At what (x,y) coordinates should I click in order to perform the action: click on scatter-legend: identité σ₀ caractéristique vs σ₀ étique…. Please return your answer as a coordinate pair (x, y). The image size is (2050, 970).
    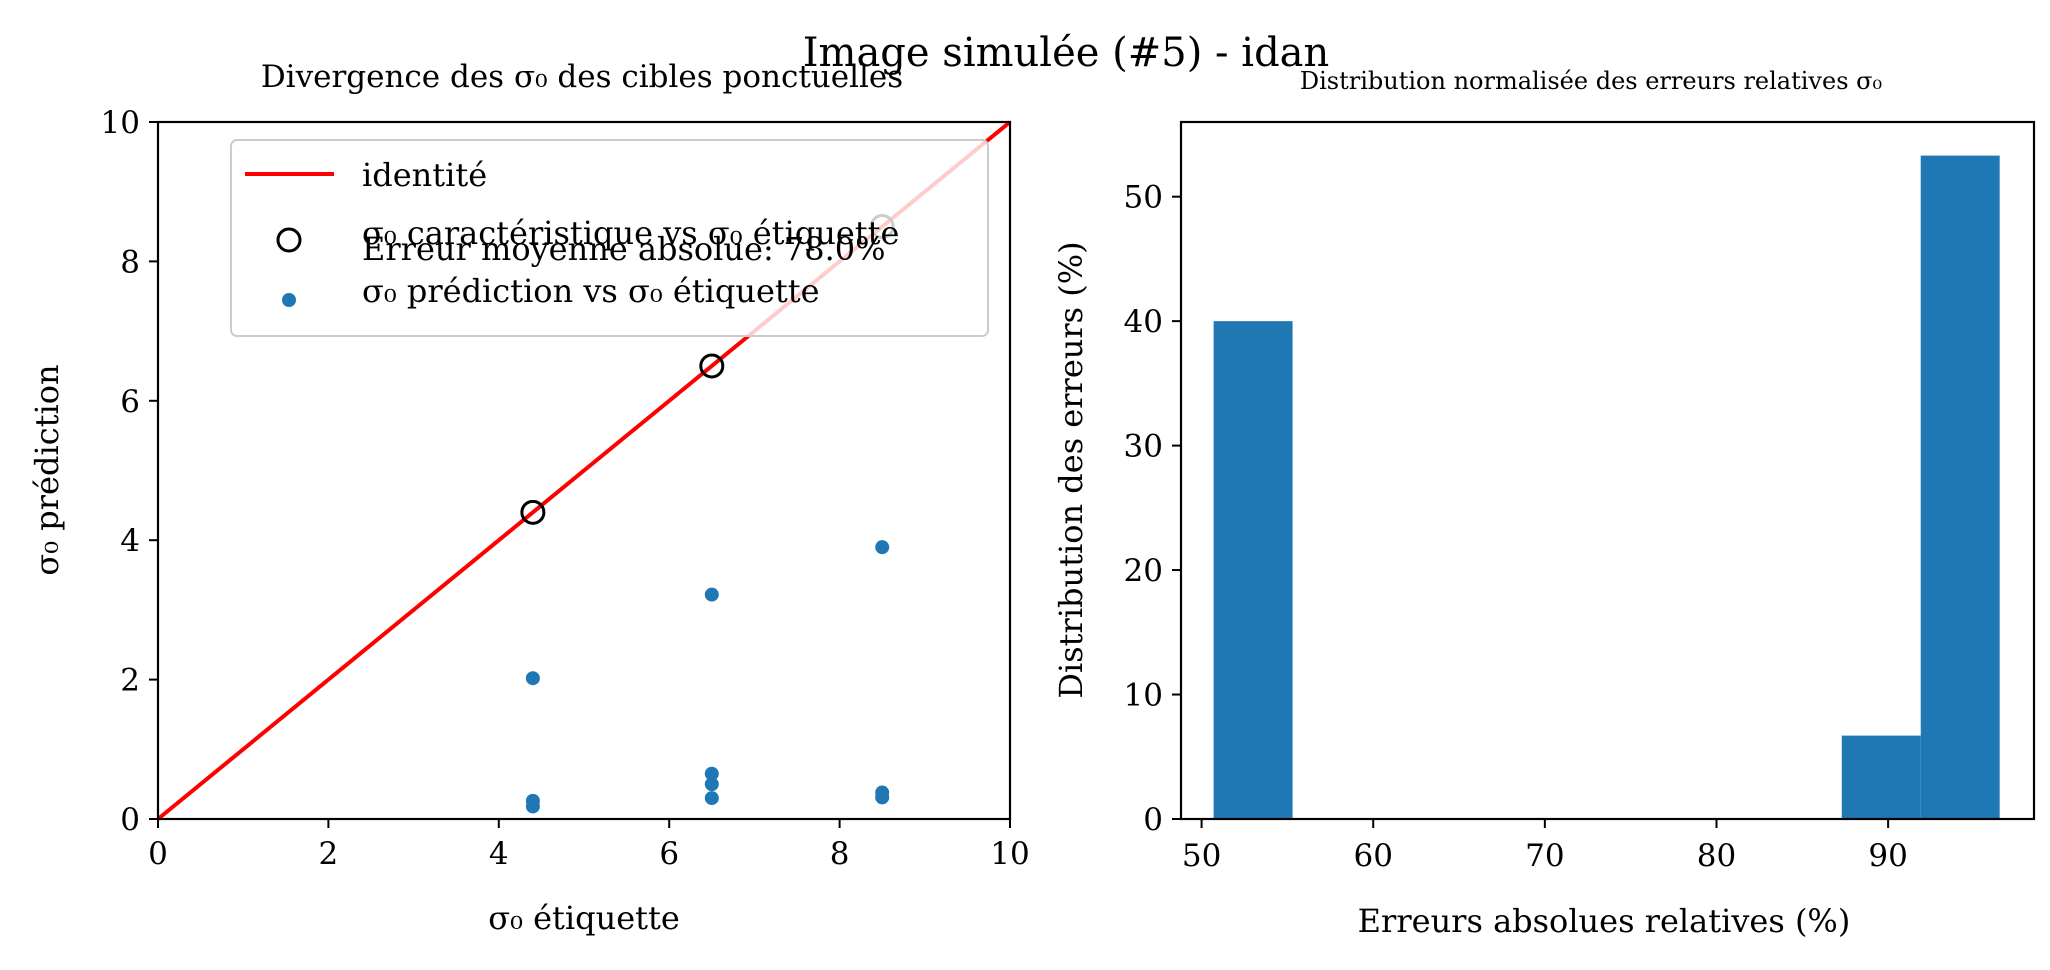
    Looking at the image, I should click on (609, 238).